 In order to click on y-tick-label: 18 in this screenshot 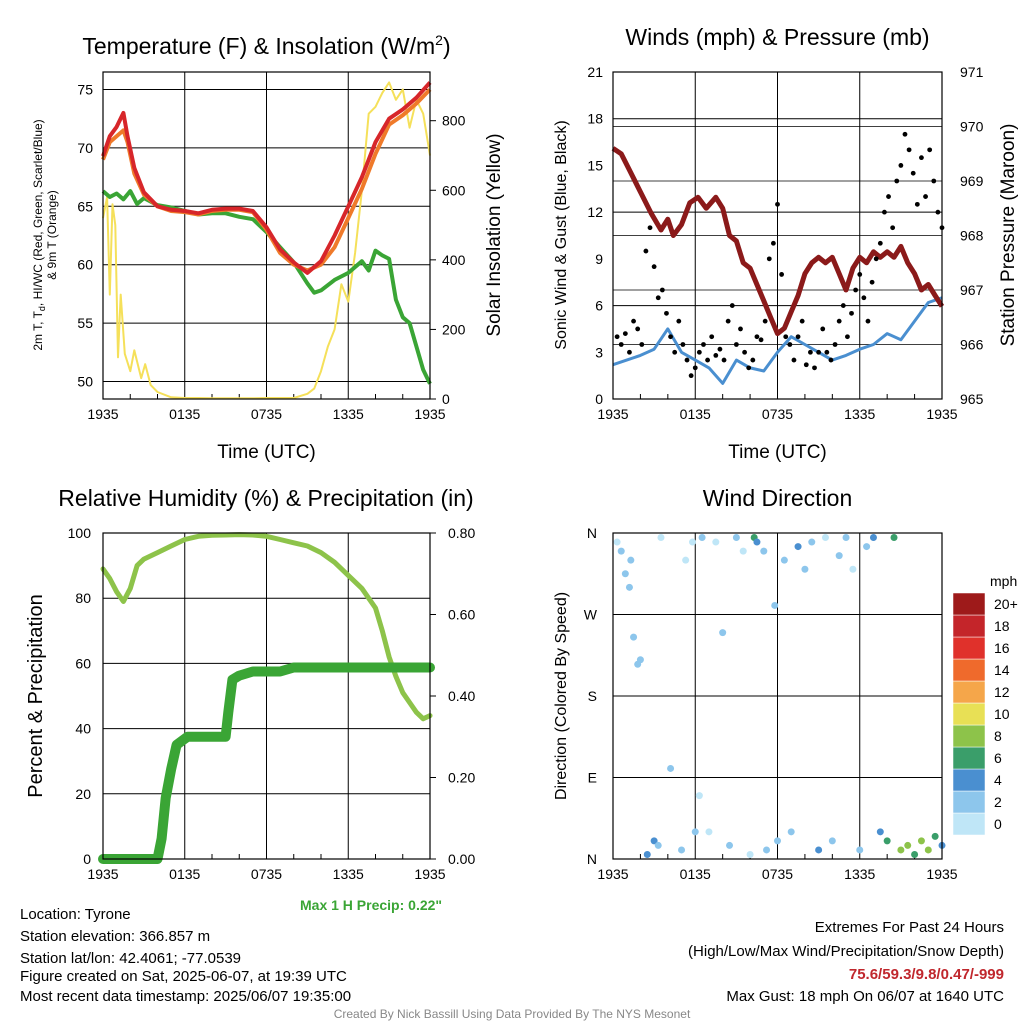, I will do `click(595, 119)`.